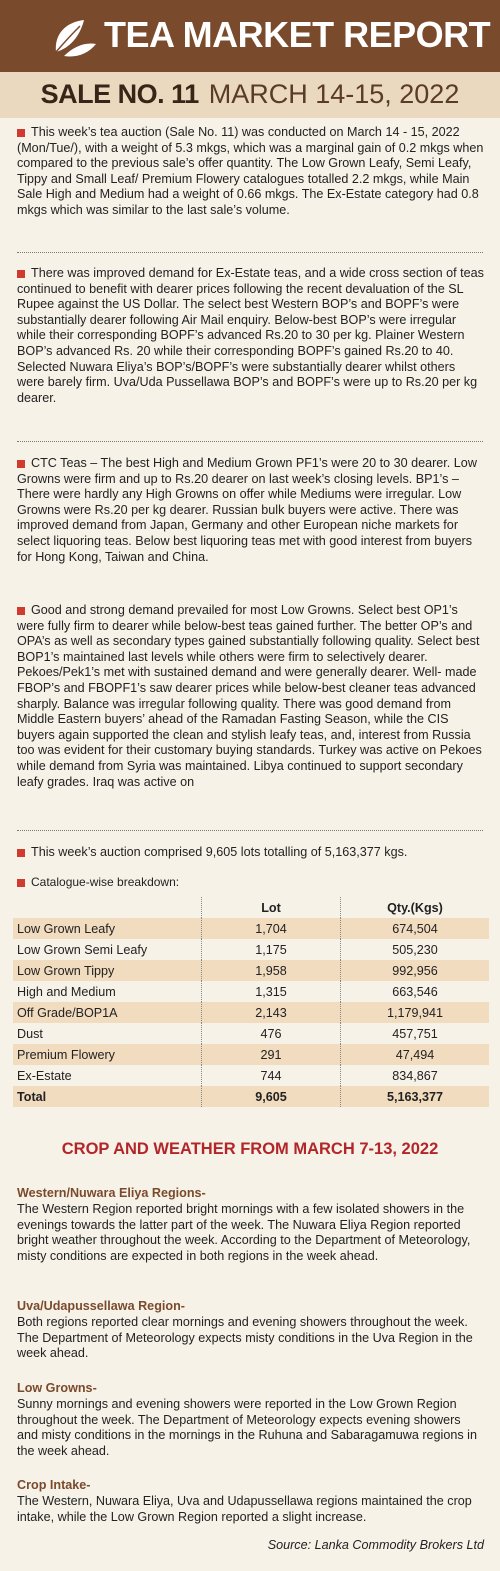 The height and width of the screenshot is (1571, 500). What do you see at coordinates (44, 1075) in the screenshot?
I see `cell: Ex-Estate` at bounding box center [44, 1075].